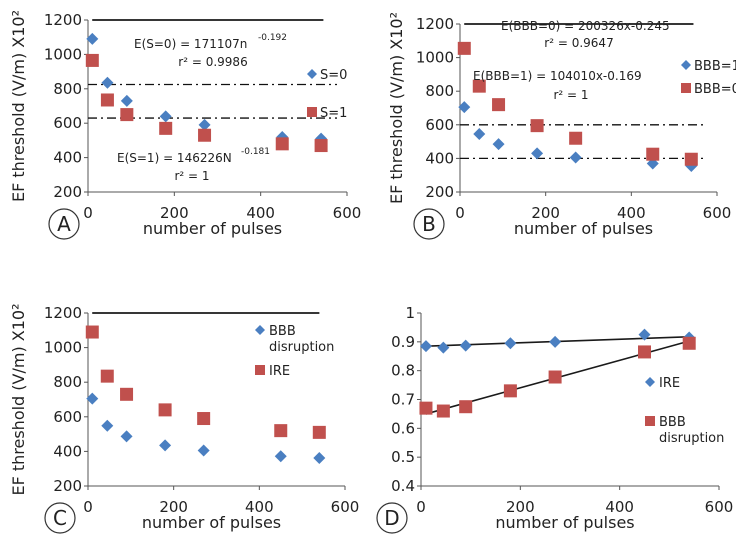  I want to click on y-tick-label: 1, so click(410, 313).